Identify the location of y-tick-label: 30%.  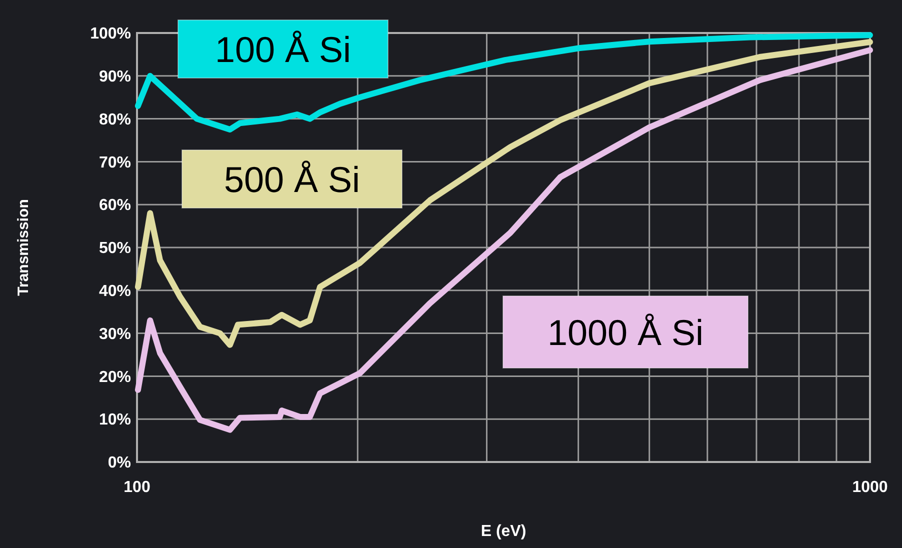
(114, 334).